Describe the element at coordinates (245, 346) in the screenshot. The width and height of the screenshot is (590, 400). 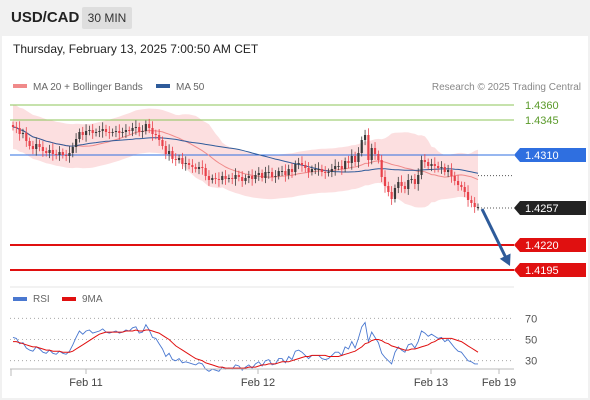
I see `rsi-line` at that location.